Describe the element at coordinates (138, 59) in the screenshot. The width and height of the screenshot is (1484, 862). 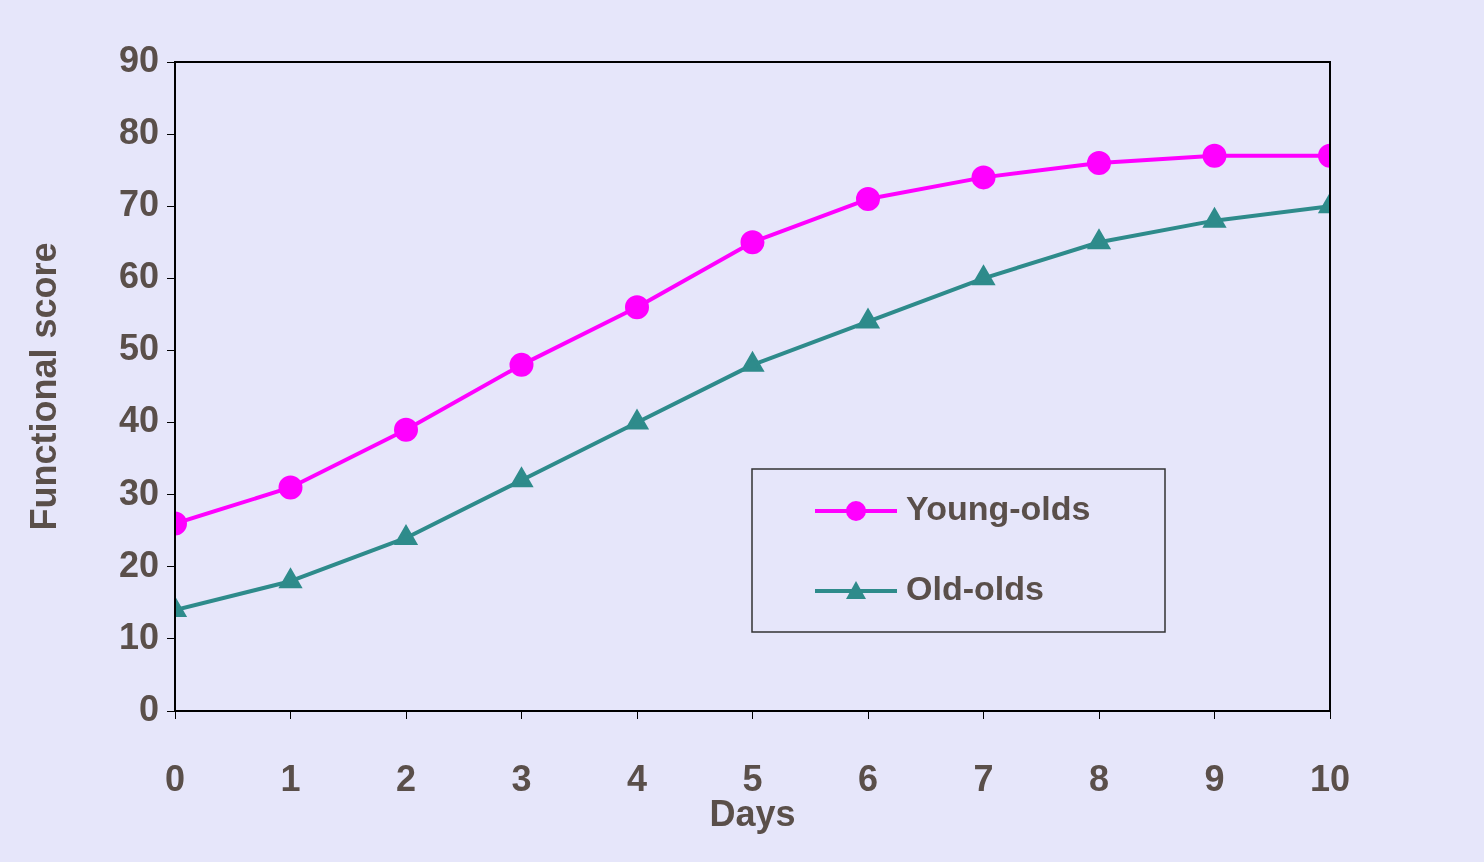
I see `y-tick-label: 90` at that location.